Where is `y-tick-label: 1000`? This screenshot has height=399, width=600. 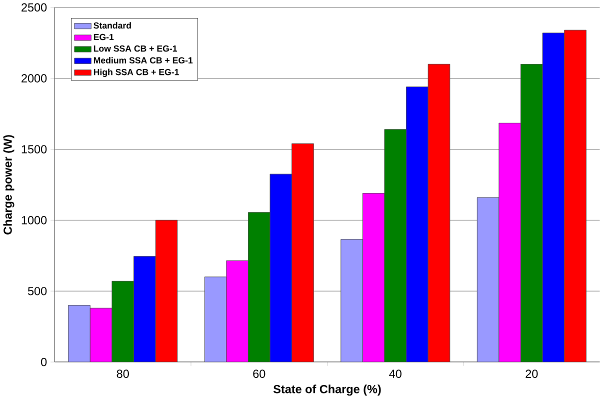
y-tick-label: 1000 is located at coordinates (34, 220).